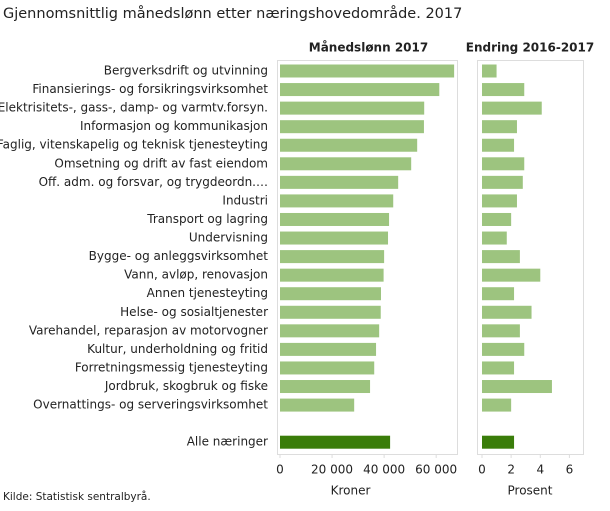 The image size is (610, 511). Describe the element at coordinates (351, 491) in the screenshot. I see `x-axis-label: Kroner` at that location.